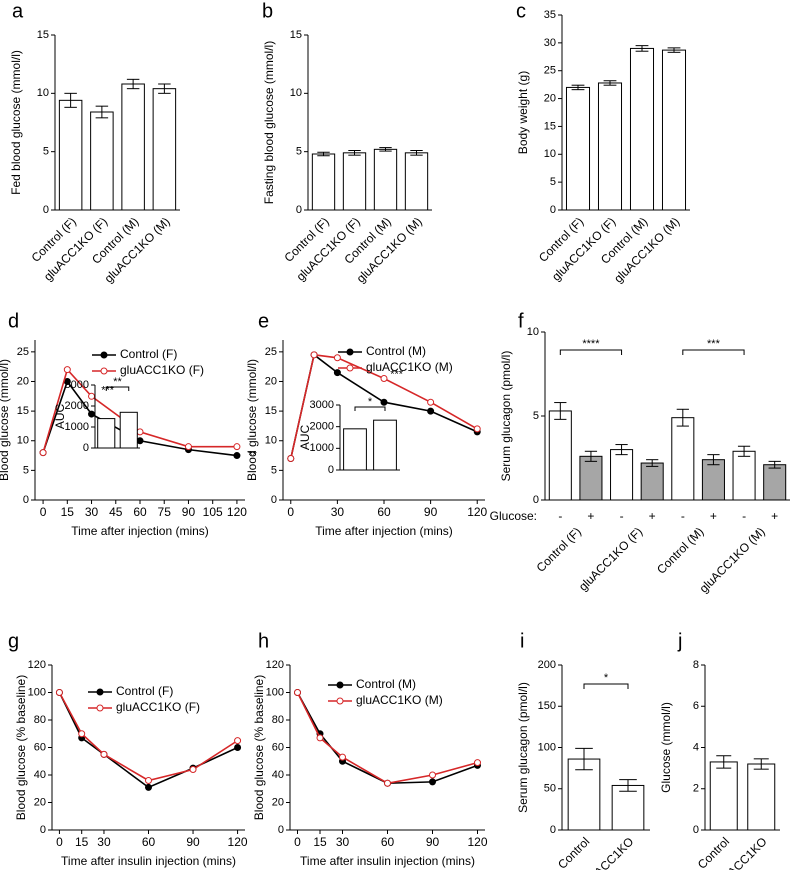 This screenshot has width=800, height=870. Describe the element at coordinates (560, 516) in the screenshot. I see `glucose-sign: -` at that location.